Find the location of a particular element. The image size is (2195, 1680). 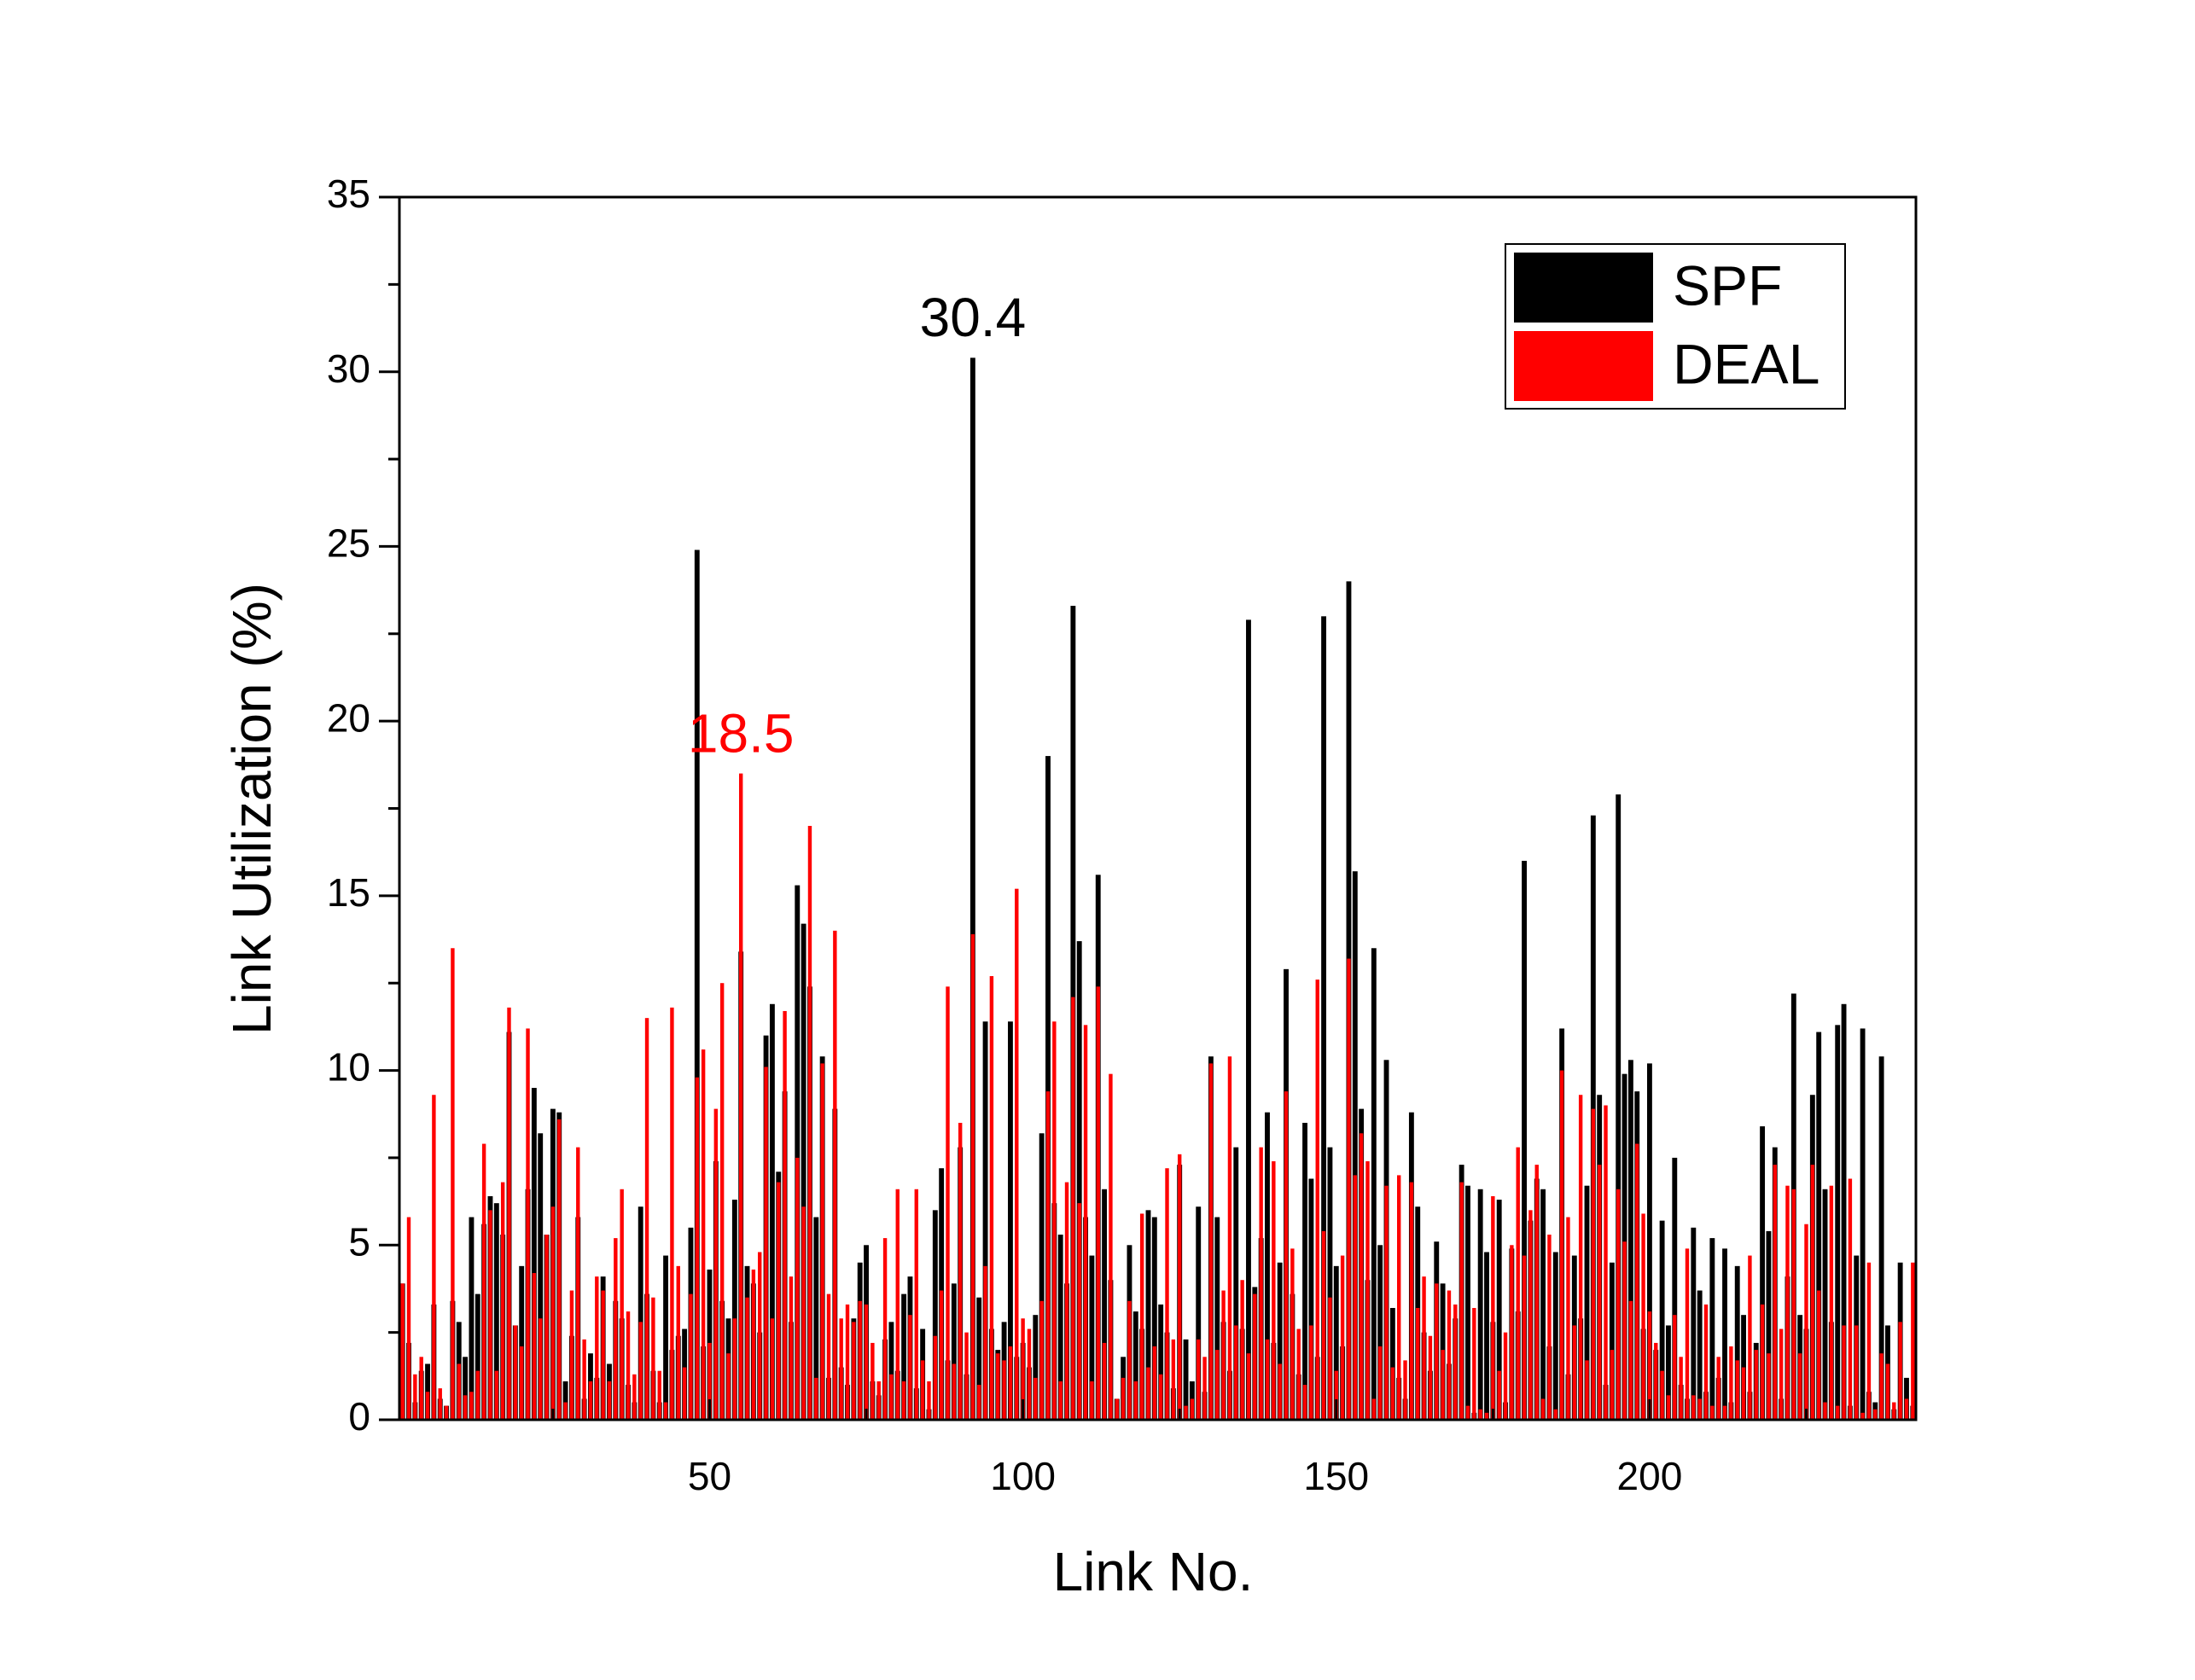

x-axis-label: Link No. is located at coordinates (1154, 1572).